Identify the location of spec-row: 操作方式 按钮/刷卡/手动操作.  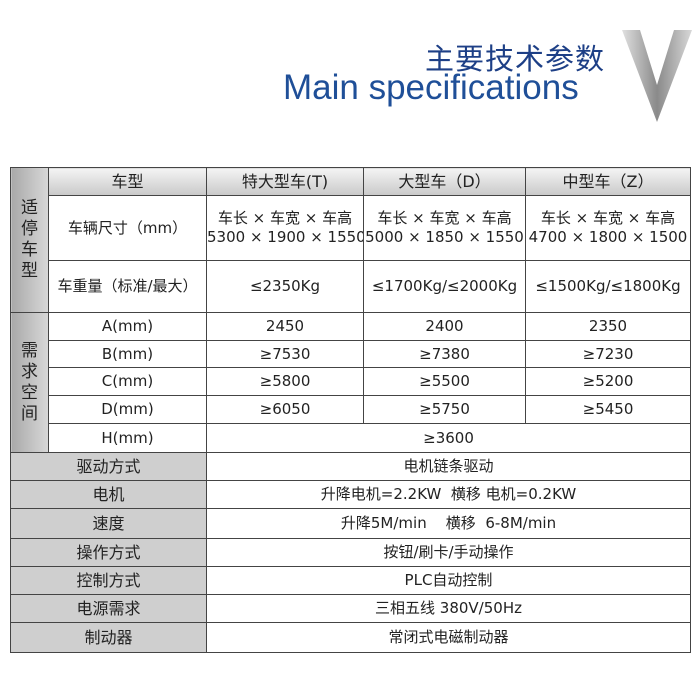
(350, 552).